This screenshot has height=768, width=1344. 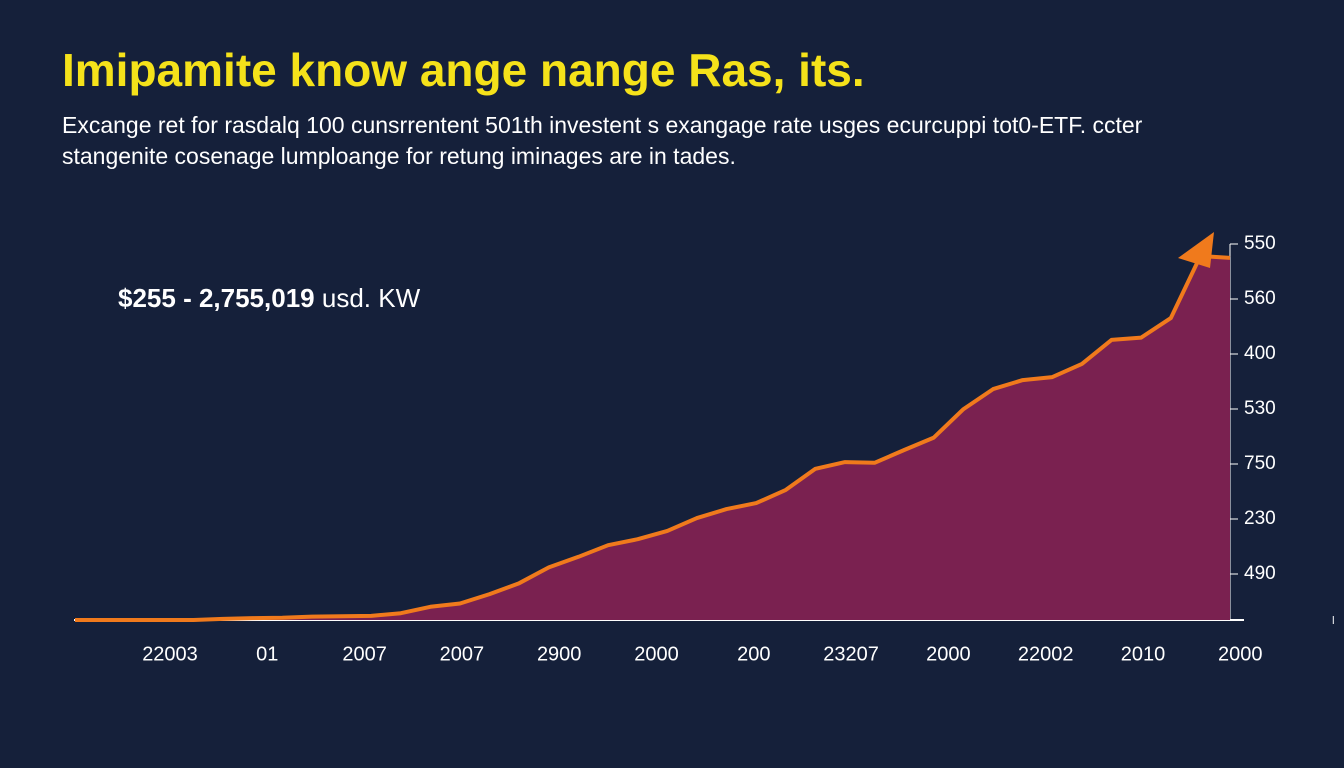 What do you see at coordinates (753, 654) in the screenshot?
I see `x-tick-label: 200` at bounding box center [753, 654].